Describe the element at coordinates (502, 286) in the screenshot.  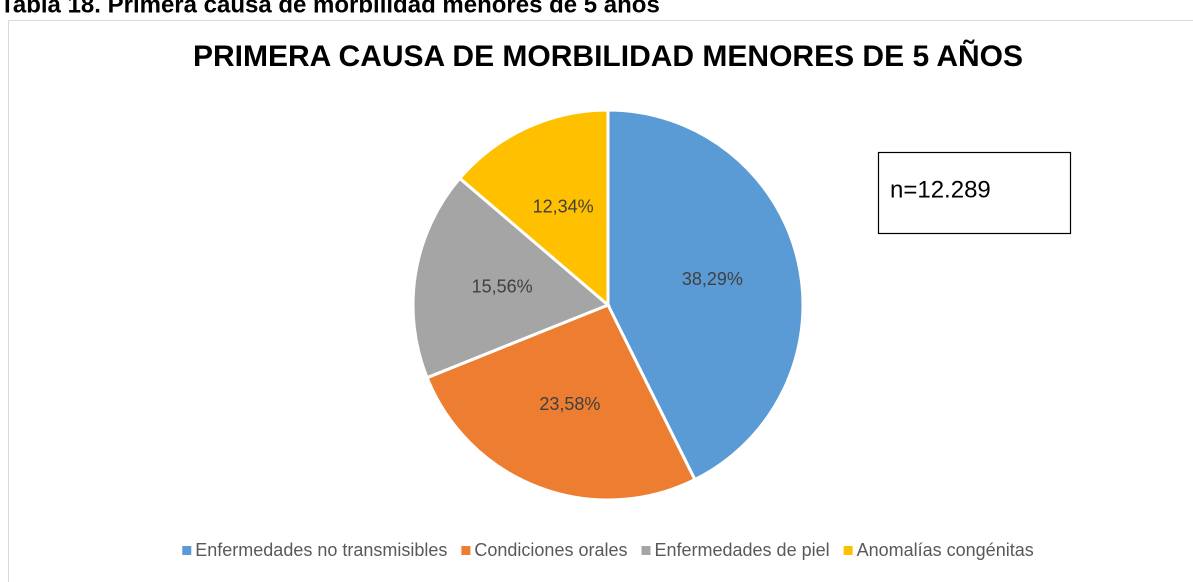
I see `data-label: 15,56%` at that location.